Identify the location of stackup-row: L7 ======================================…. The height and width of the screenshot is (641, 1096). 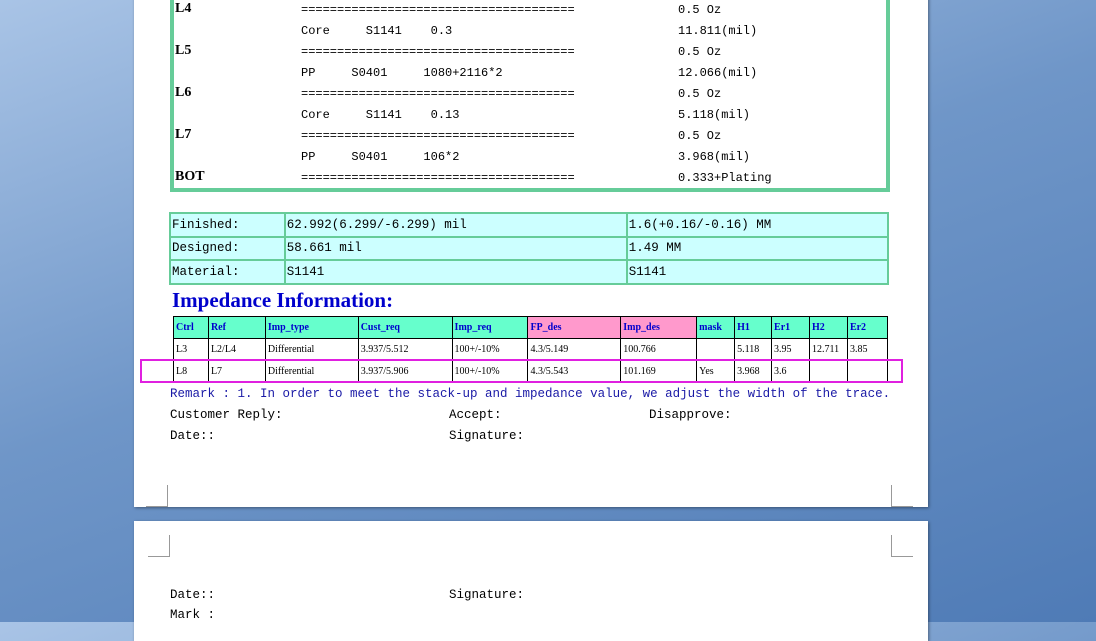
(530, 136).